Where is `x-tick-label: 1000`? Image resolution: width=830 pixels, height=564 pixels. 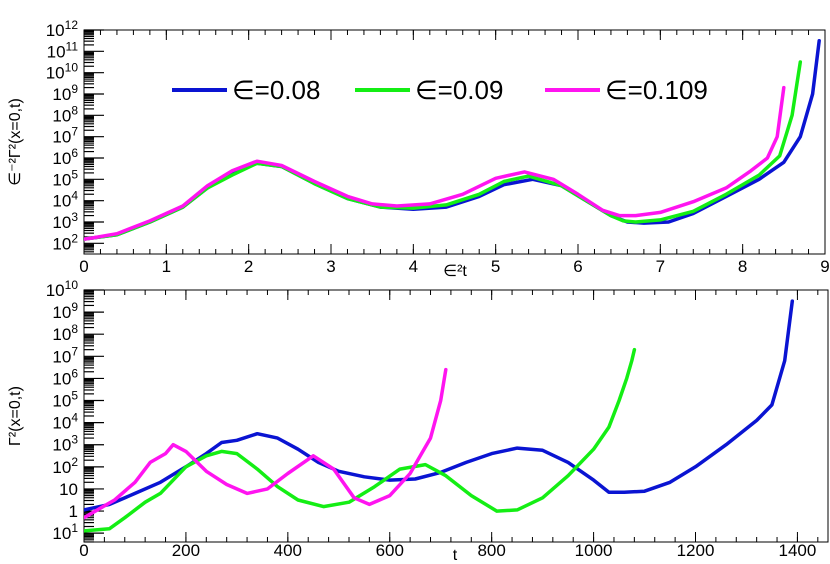 x-tick-label: 1000 is located at coordinates (594, 550).